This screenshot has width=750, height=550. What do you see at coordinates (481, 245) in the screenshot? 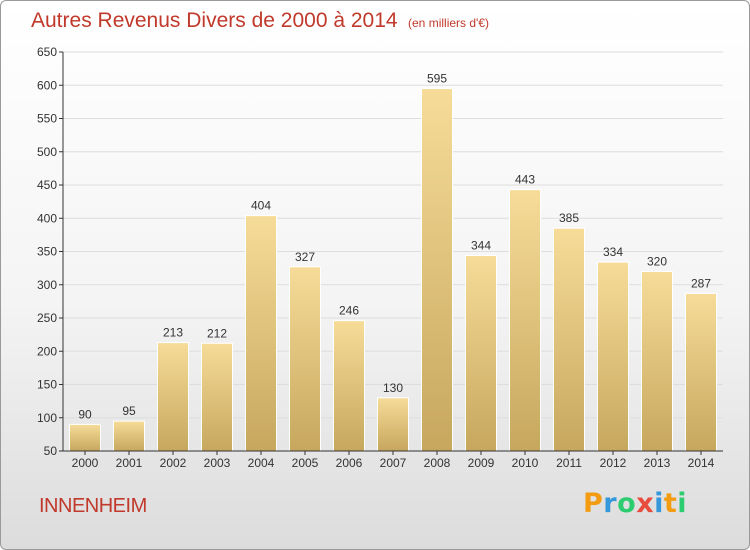
I see `data-label: 344` at bounding box center [481, 245].